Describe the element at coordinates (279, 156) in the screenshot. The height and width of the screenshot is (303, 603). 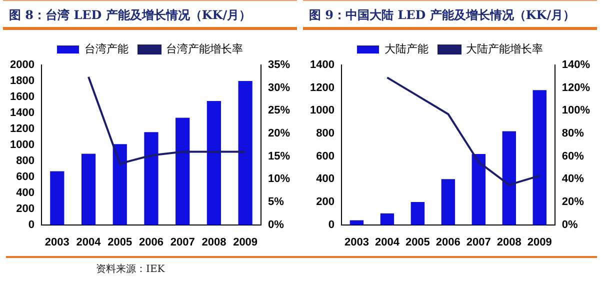
I see `y2-tick-label: 15%` at that location.